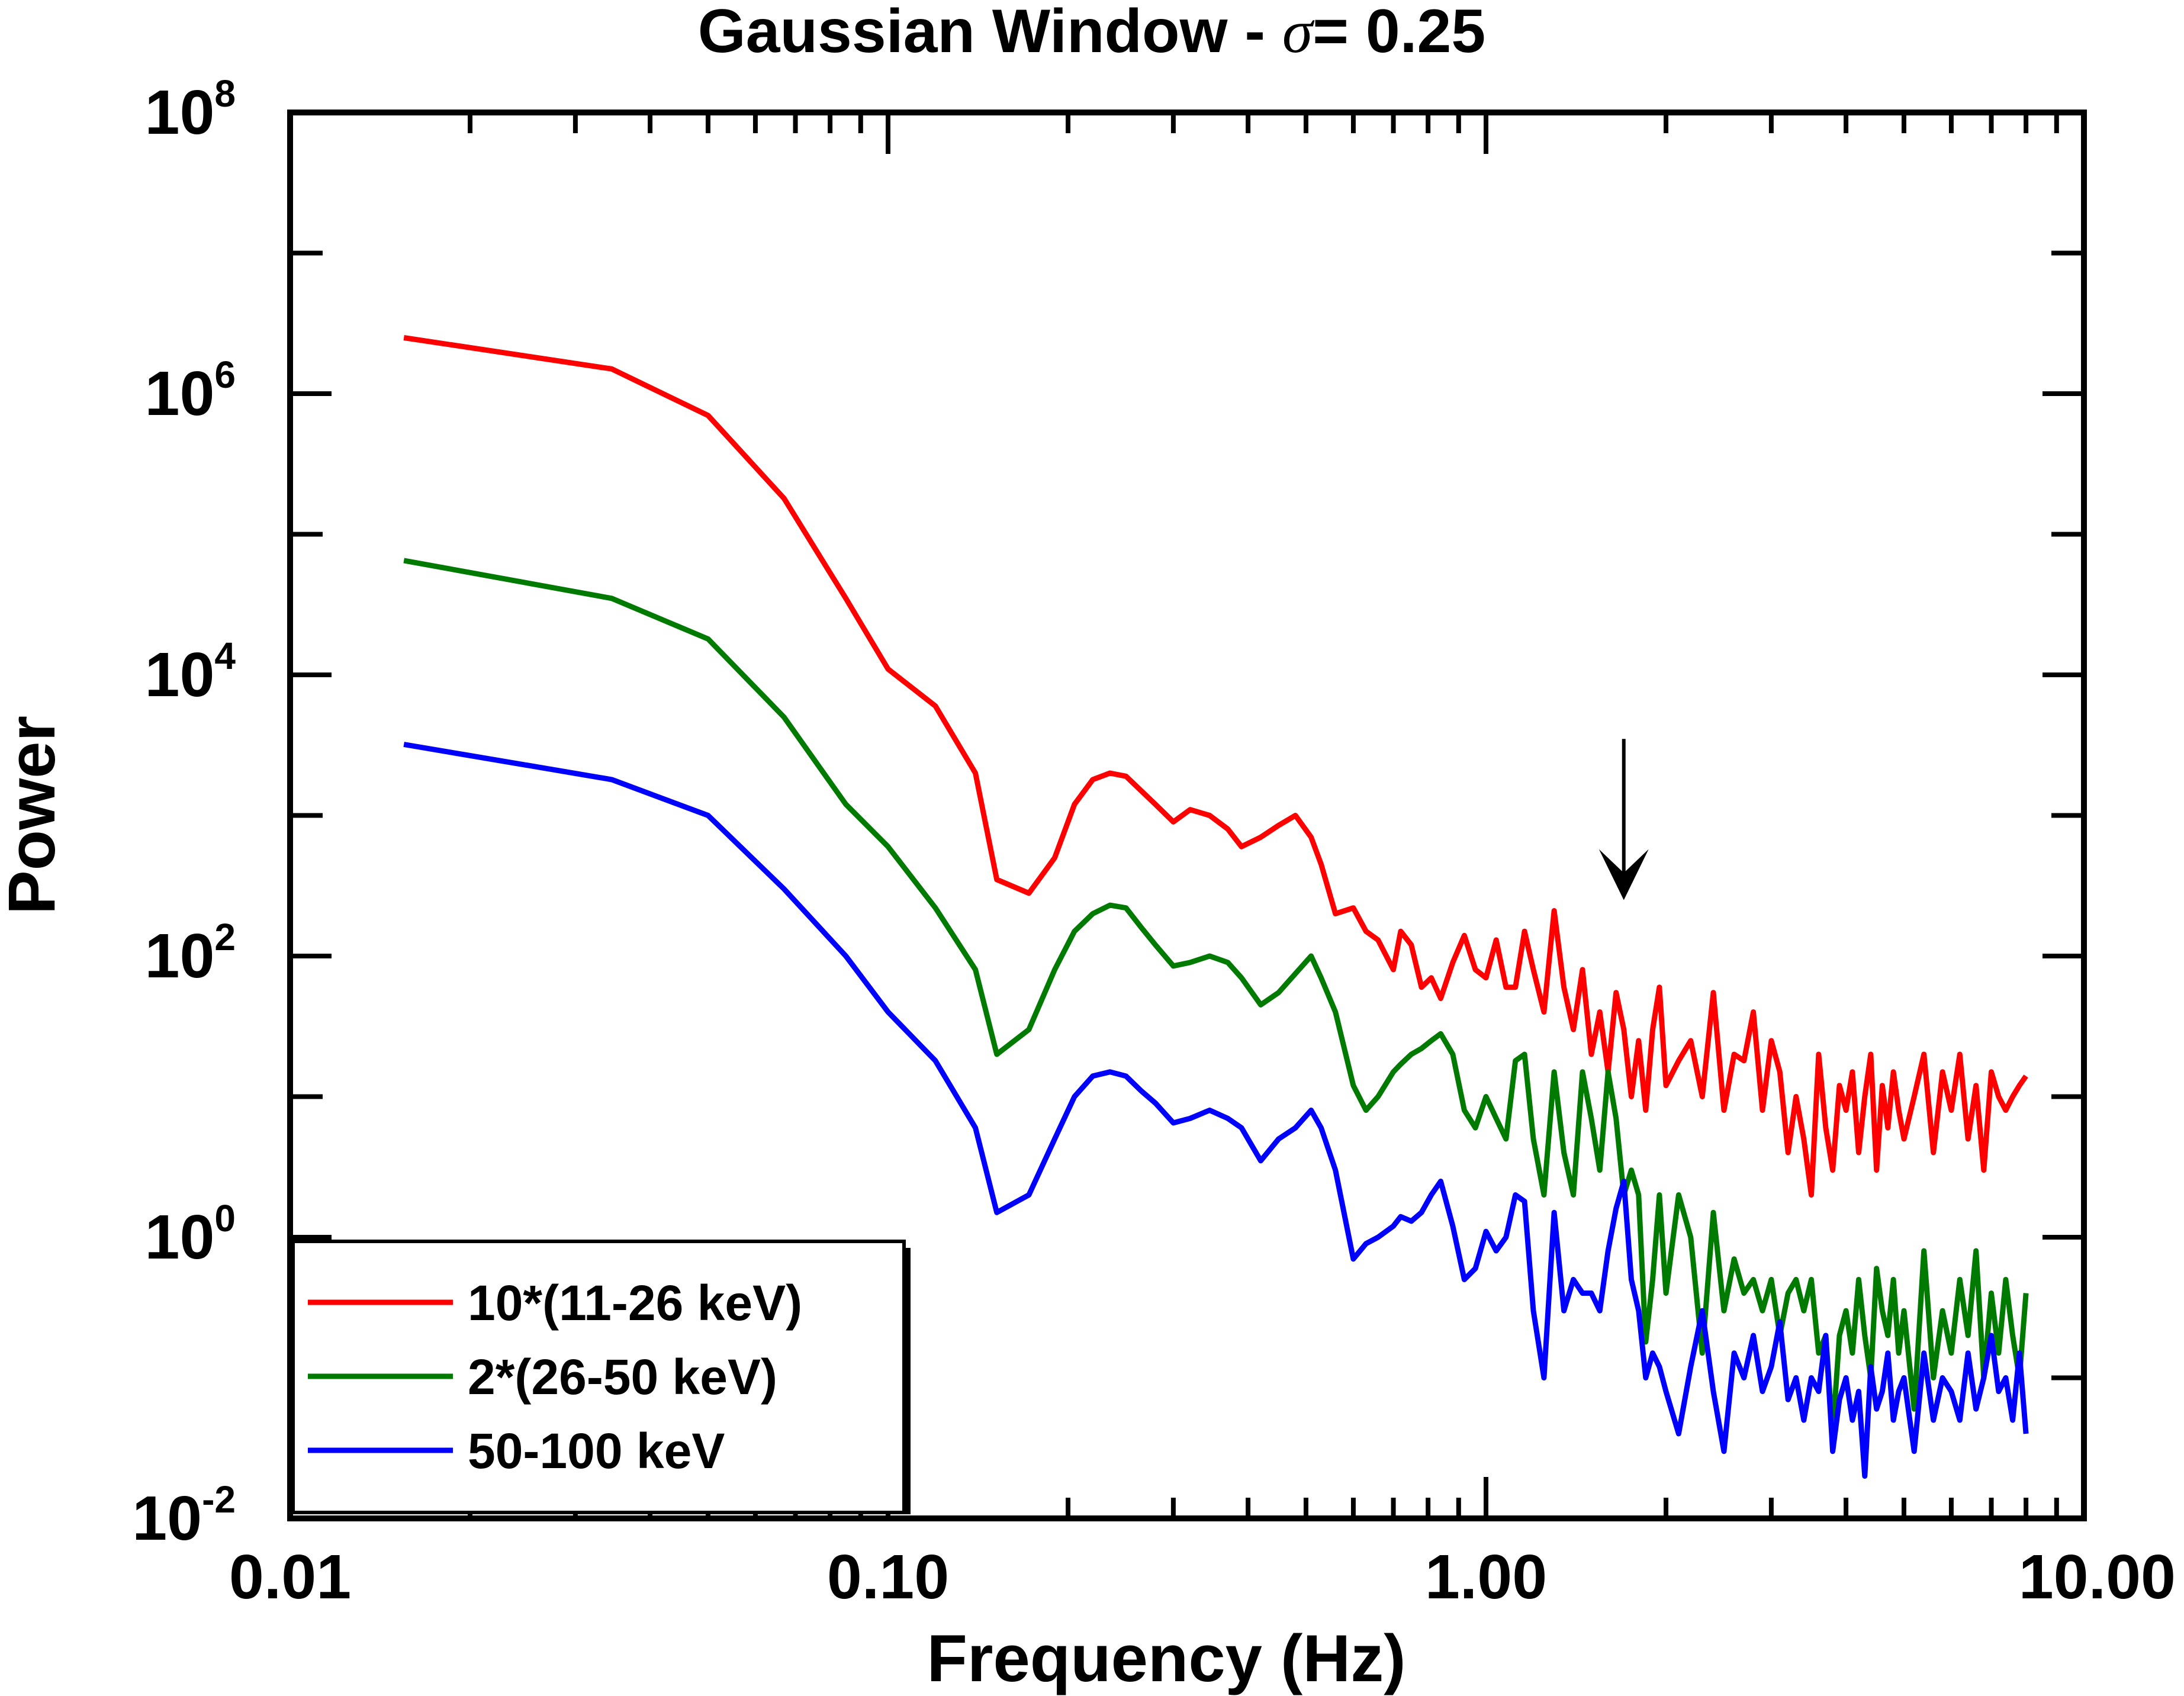 This screenshot has width=2184, height=1696. I want to click on chart-title-symbol: σ, so click(1299, 33).